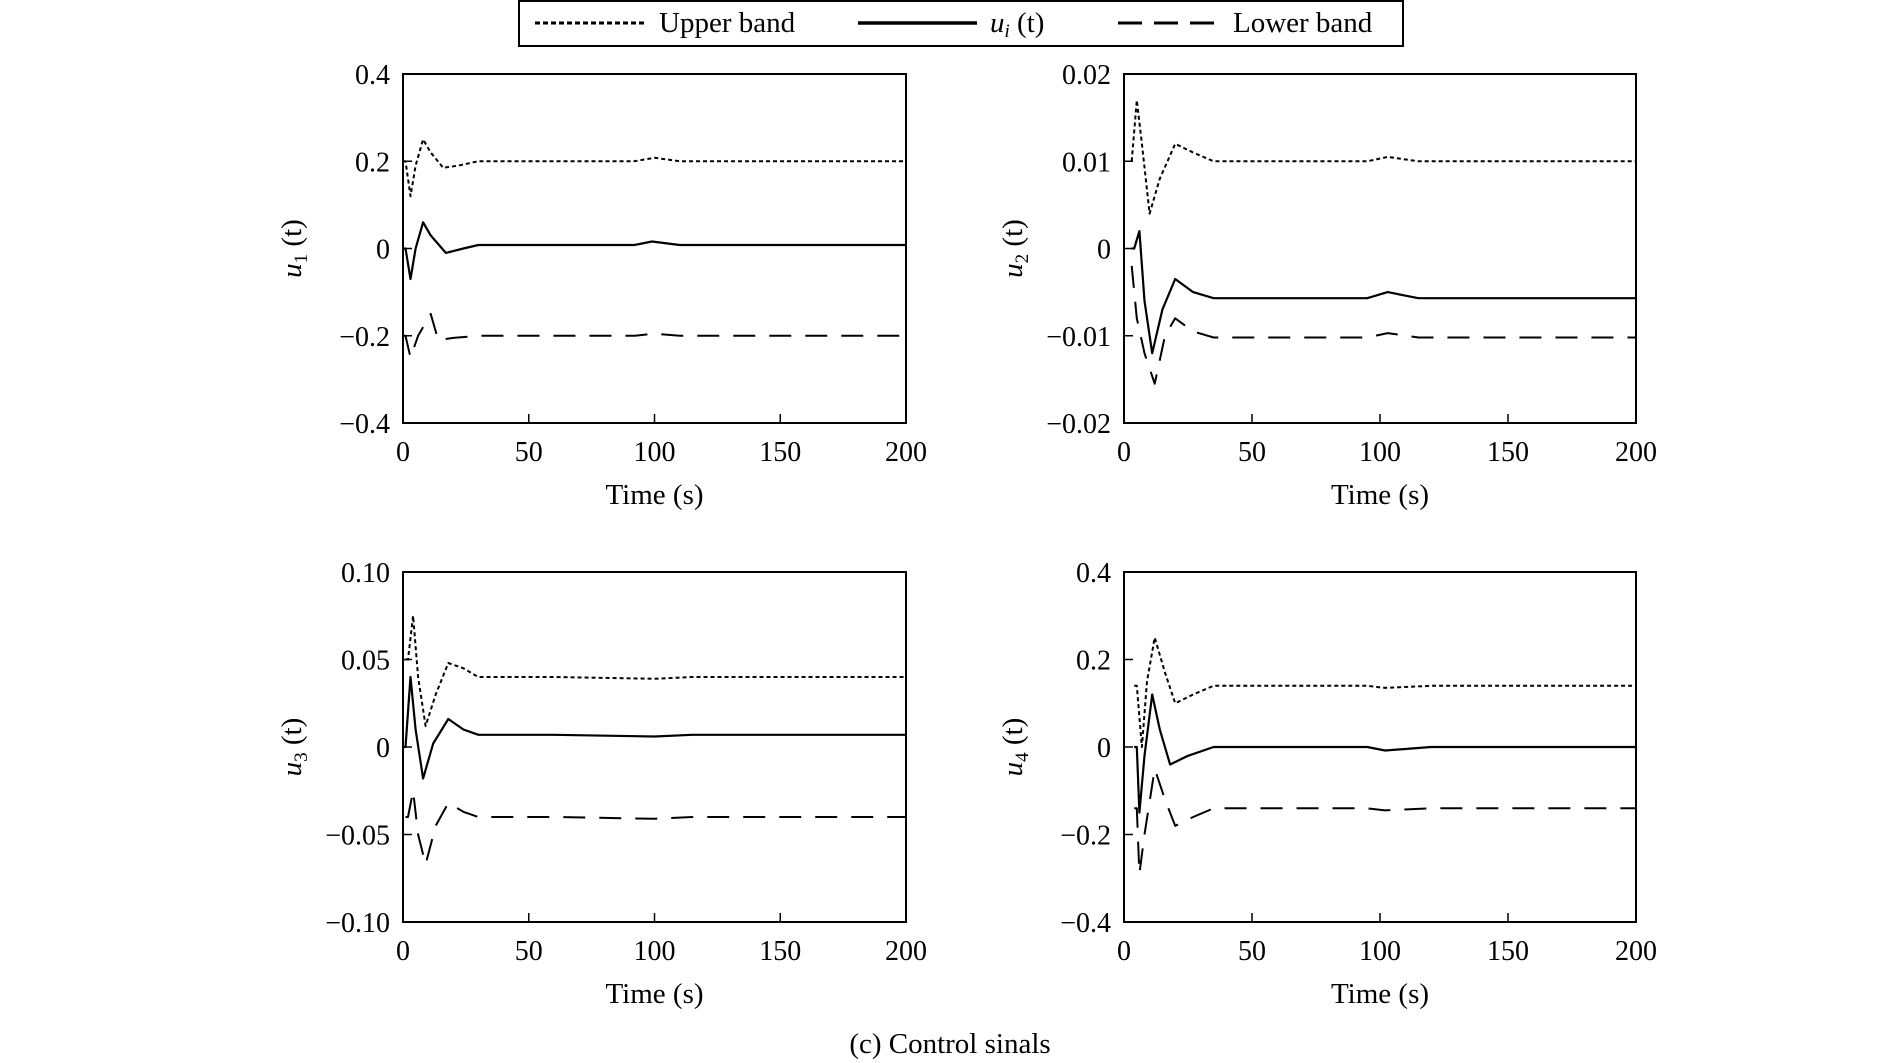  What do you see at coordinates (301, 259) in the screenshot?
I see `y-axis-label-sub: 1` at bounding box center [301, 259].